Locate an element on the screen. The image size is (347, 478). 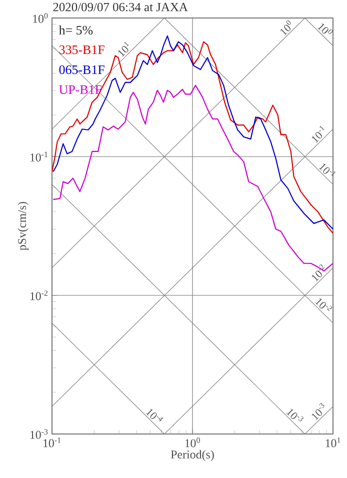
y-tick-label: 10$^{-2}$ is located at coordinates (39, 295).